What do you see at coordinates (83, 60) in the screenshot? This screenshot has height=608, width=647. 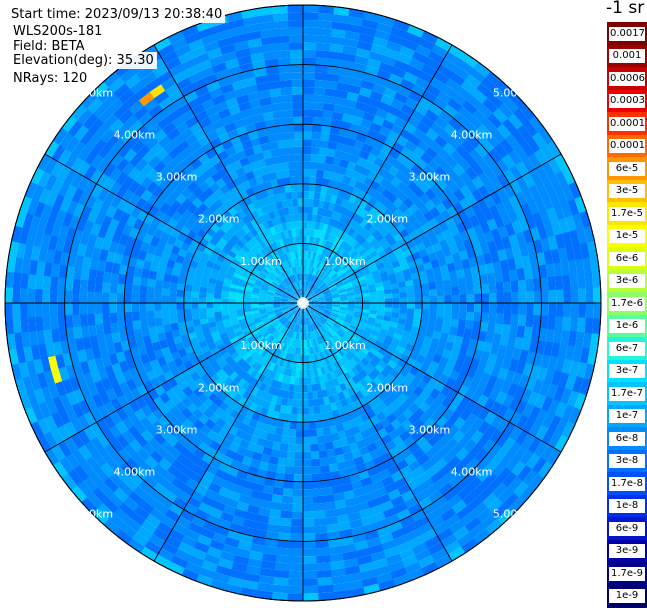 I see `elevation-label: Elevation(deg): 35.30` at bounding box center [83, 60].